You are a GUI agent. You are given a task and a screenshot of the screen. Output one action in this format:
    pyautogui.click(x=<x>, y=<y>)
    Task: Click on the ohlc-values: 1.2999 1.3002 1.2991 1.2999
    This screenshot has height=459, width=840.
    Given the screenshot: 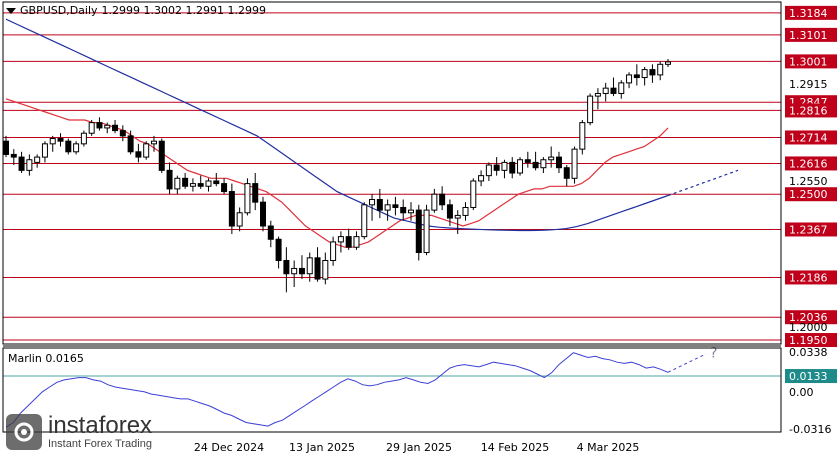 What is the action you would take?
    pyautogui.click(x=183, y=10)
    